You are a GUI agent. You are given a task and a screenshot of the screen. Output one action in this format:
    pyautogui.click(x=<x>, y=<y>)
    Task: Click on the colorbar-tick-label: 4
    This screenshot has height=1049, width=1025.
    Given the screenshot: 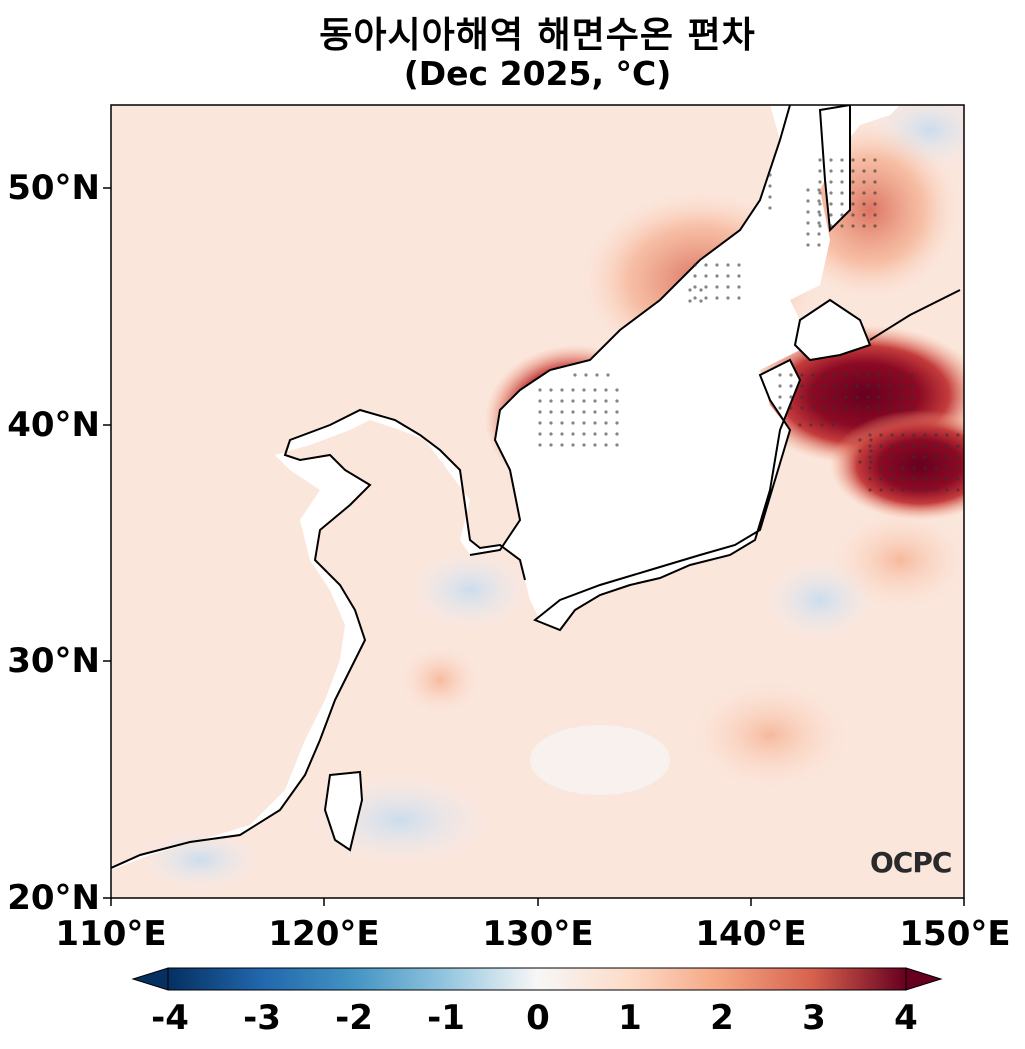 What is the action you would take?
    pyautogui.click(x=906, y=1018)
    